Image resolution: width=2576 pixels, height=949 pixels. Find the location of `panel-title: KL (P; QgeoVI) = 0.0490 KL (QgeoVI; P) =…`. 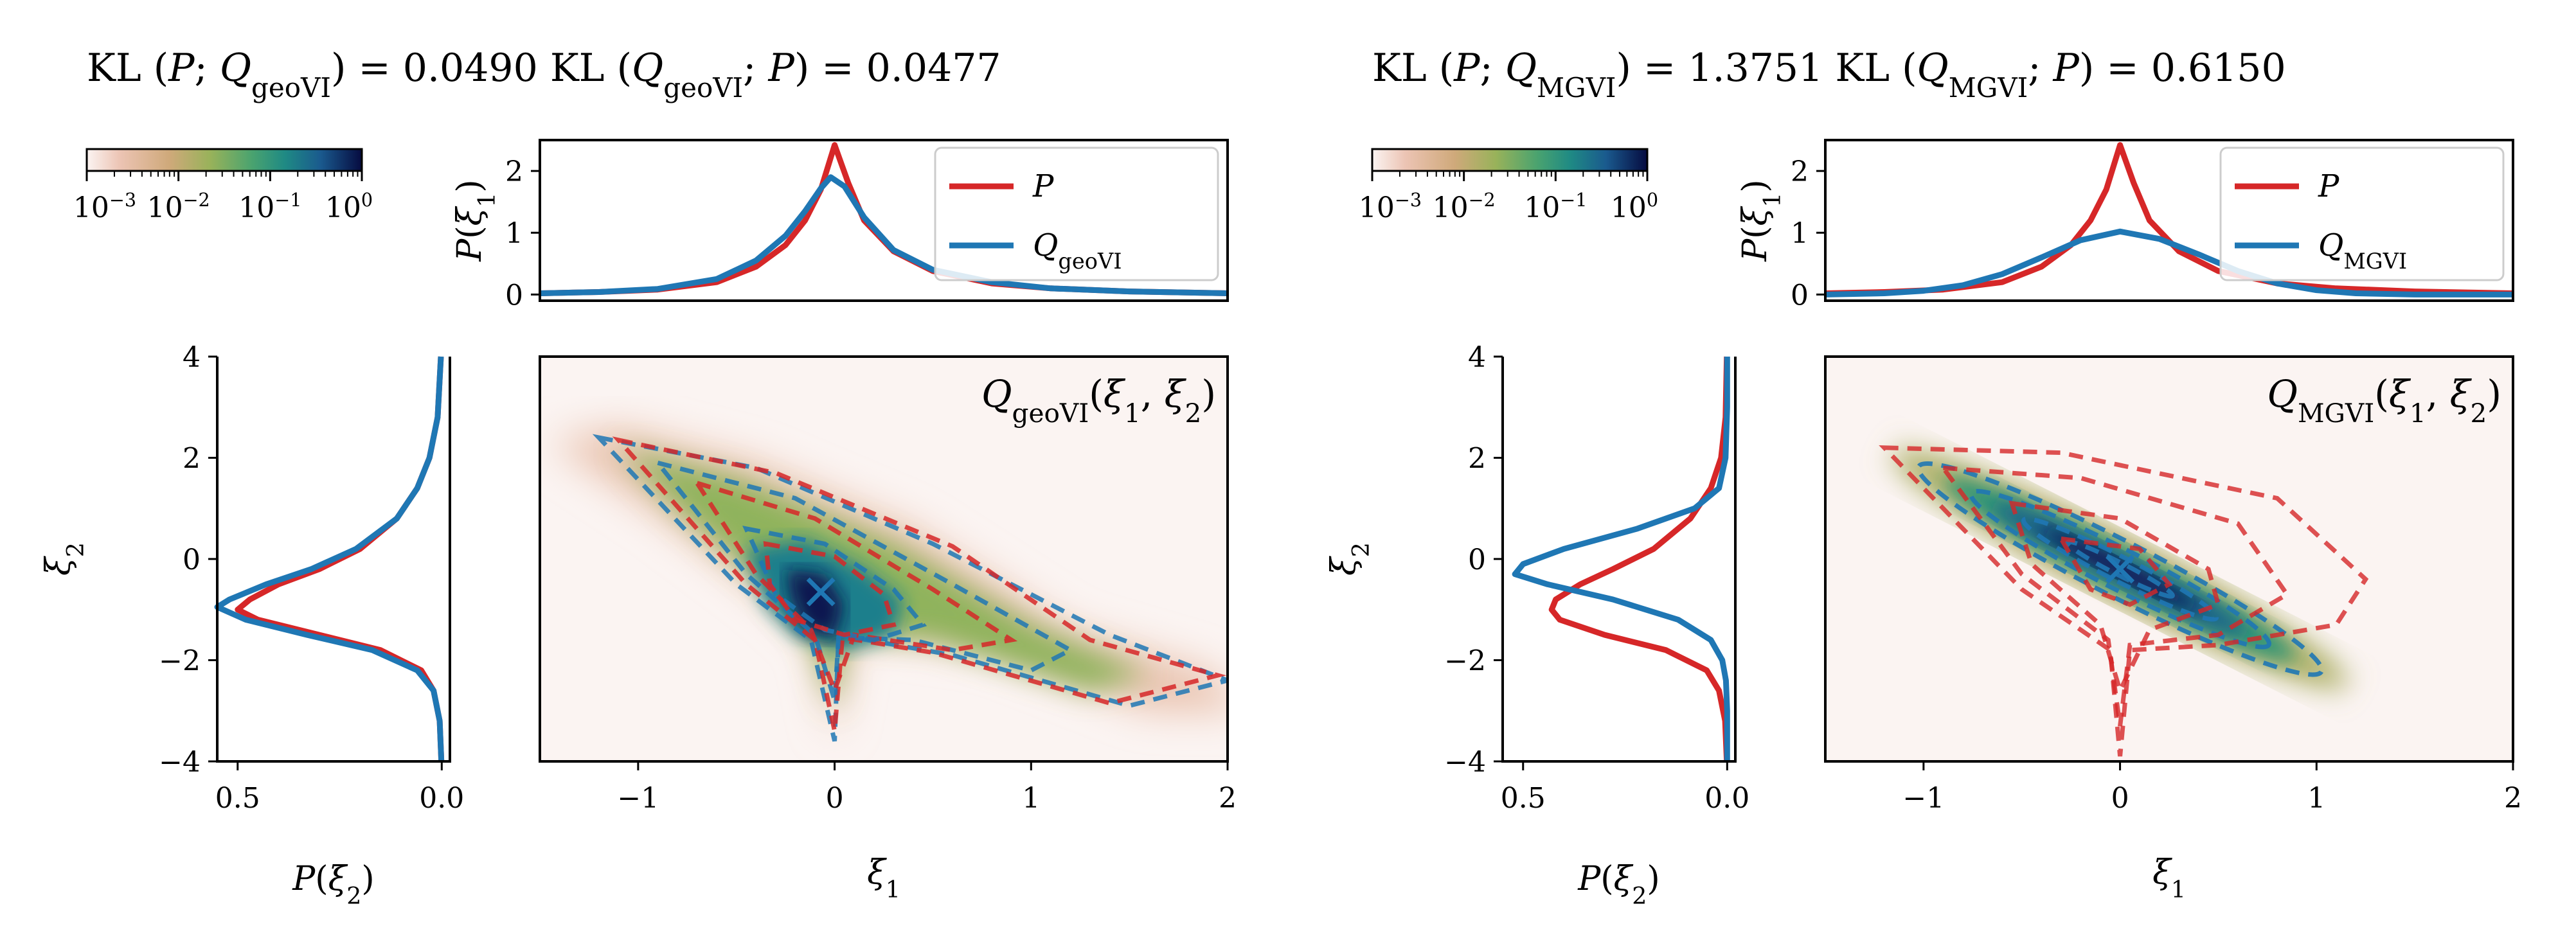

panel-title: KL (P; QgeoVI) = 0.0490 KL (QgeoVI; P) =… is located at coordinates (544, 74).